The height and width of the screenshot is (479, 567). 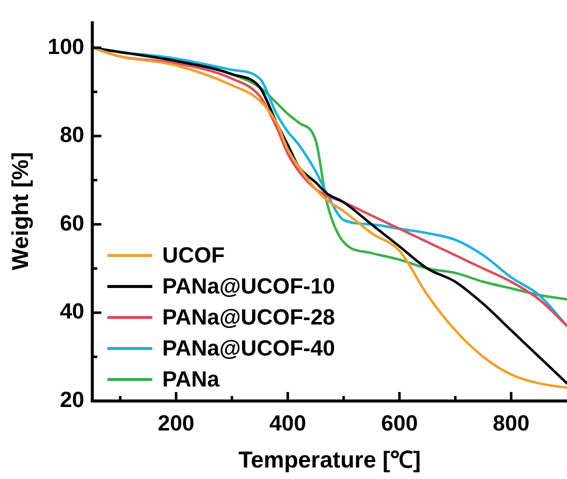 What do you see at coordinates (72, 311) in the screenshot?
I see `y-tick-label: 40` at bounding box center [72, 311].